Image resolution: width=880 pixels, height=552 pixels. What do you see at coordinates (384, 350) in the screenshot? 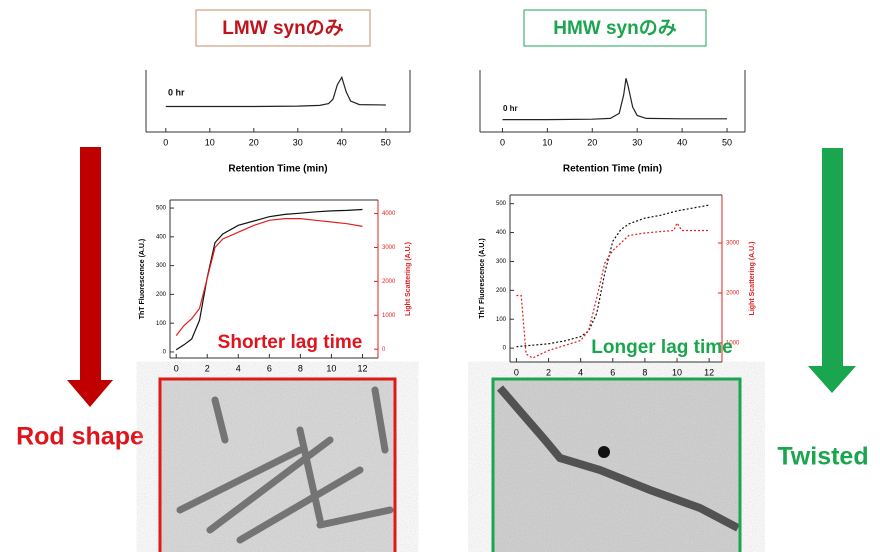
I see `y2-tick-label: 0` at bounding box center [384, 350].